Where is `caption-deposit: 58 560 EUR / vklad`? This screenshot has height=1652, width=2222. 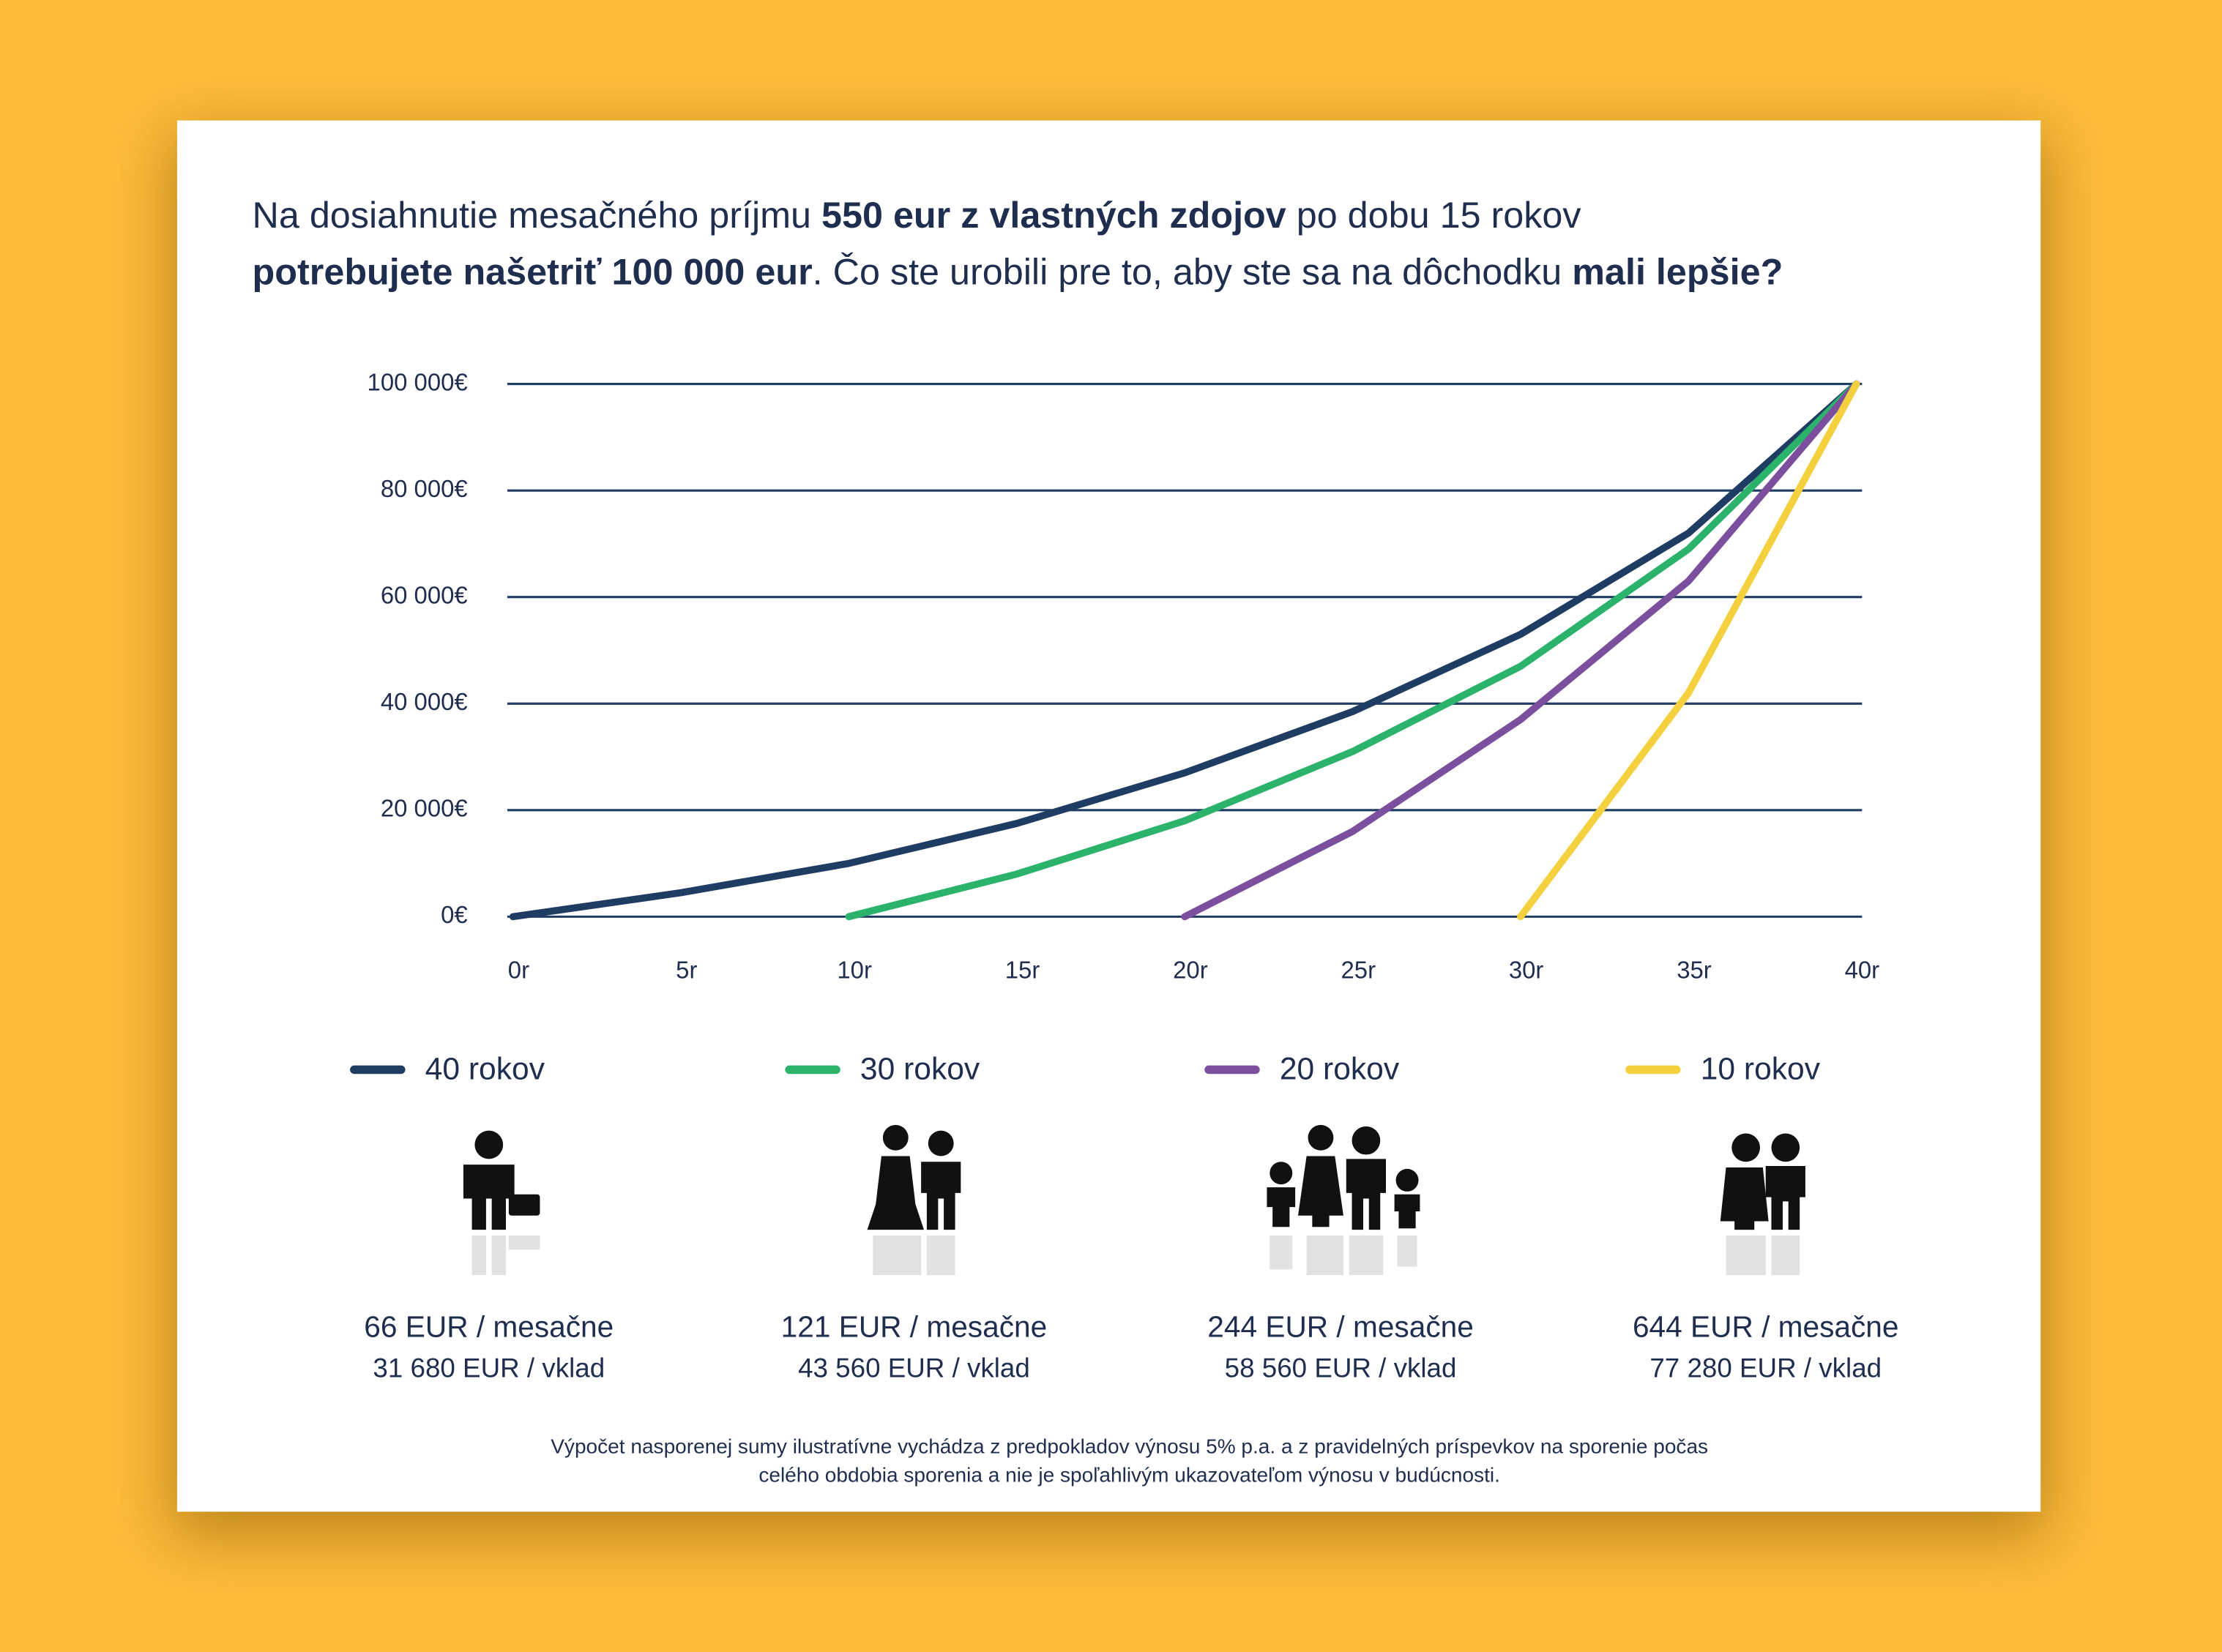
caption-deposit: 58 560 EUR / vklad is located at coordinates (1341, 1368).